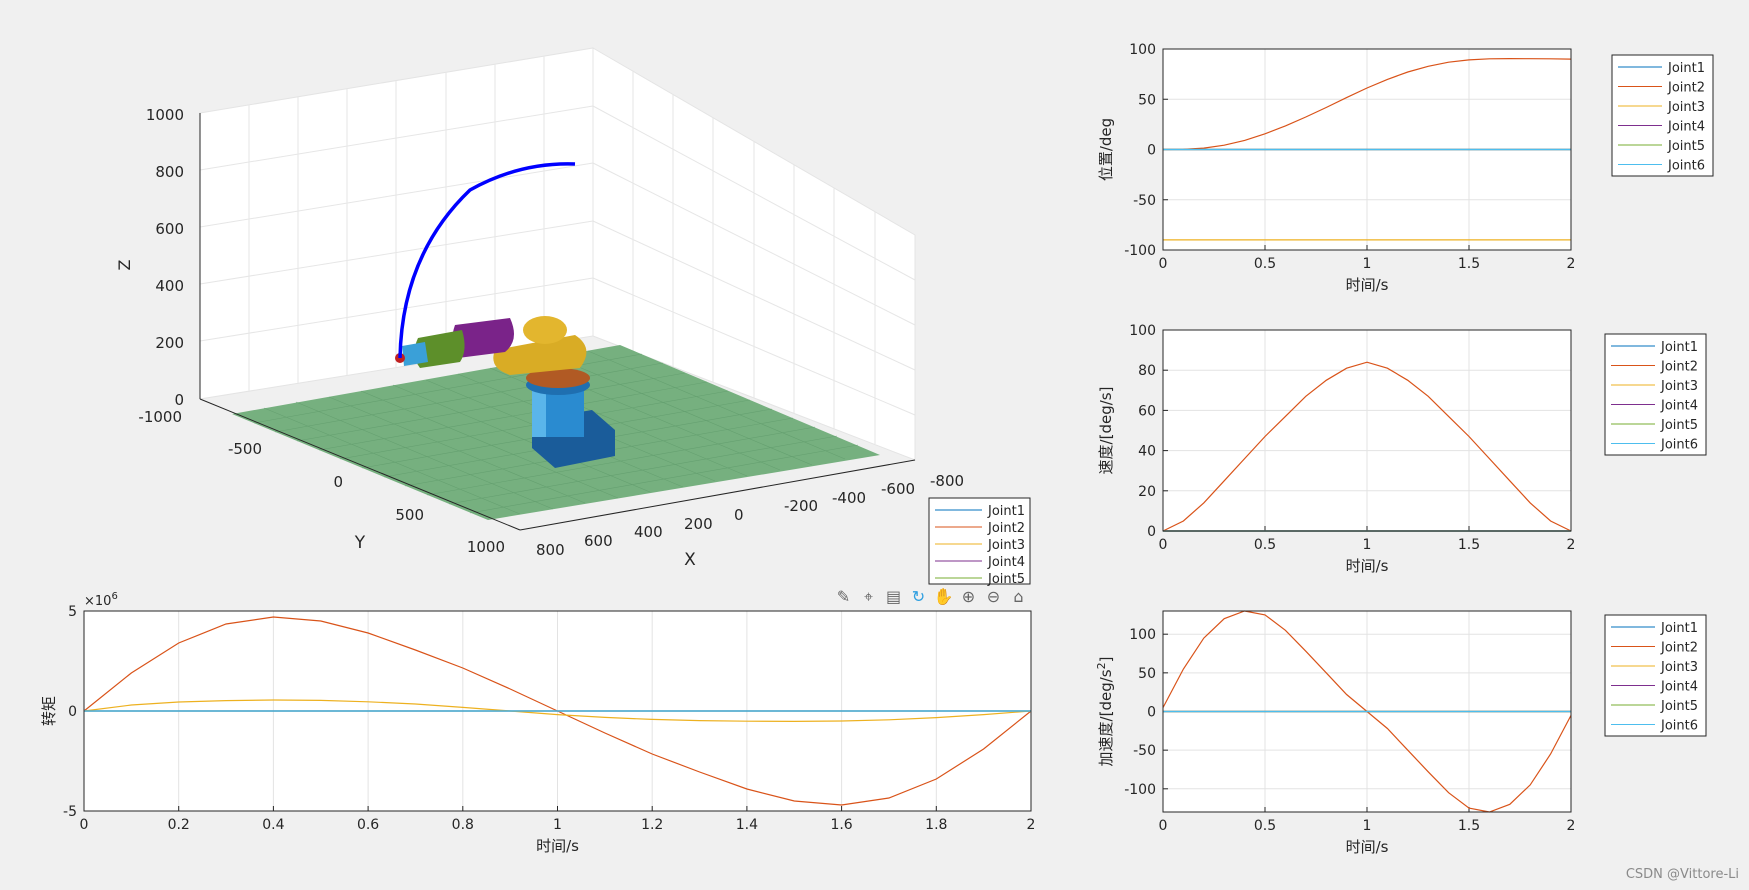 Image resolution: width=1749 pixels, height=890 pixels. What do you see at coordinates (273, 825) in the screenshot?
I see `x-tick-label: 0.4` at bounding box center [273, 825].